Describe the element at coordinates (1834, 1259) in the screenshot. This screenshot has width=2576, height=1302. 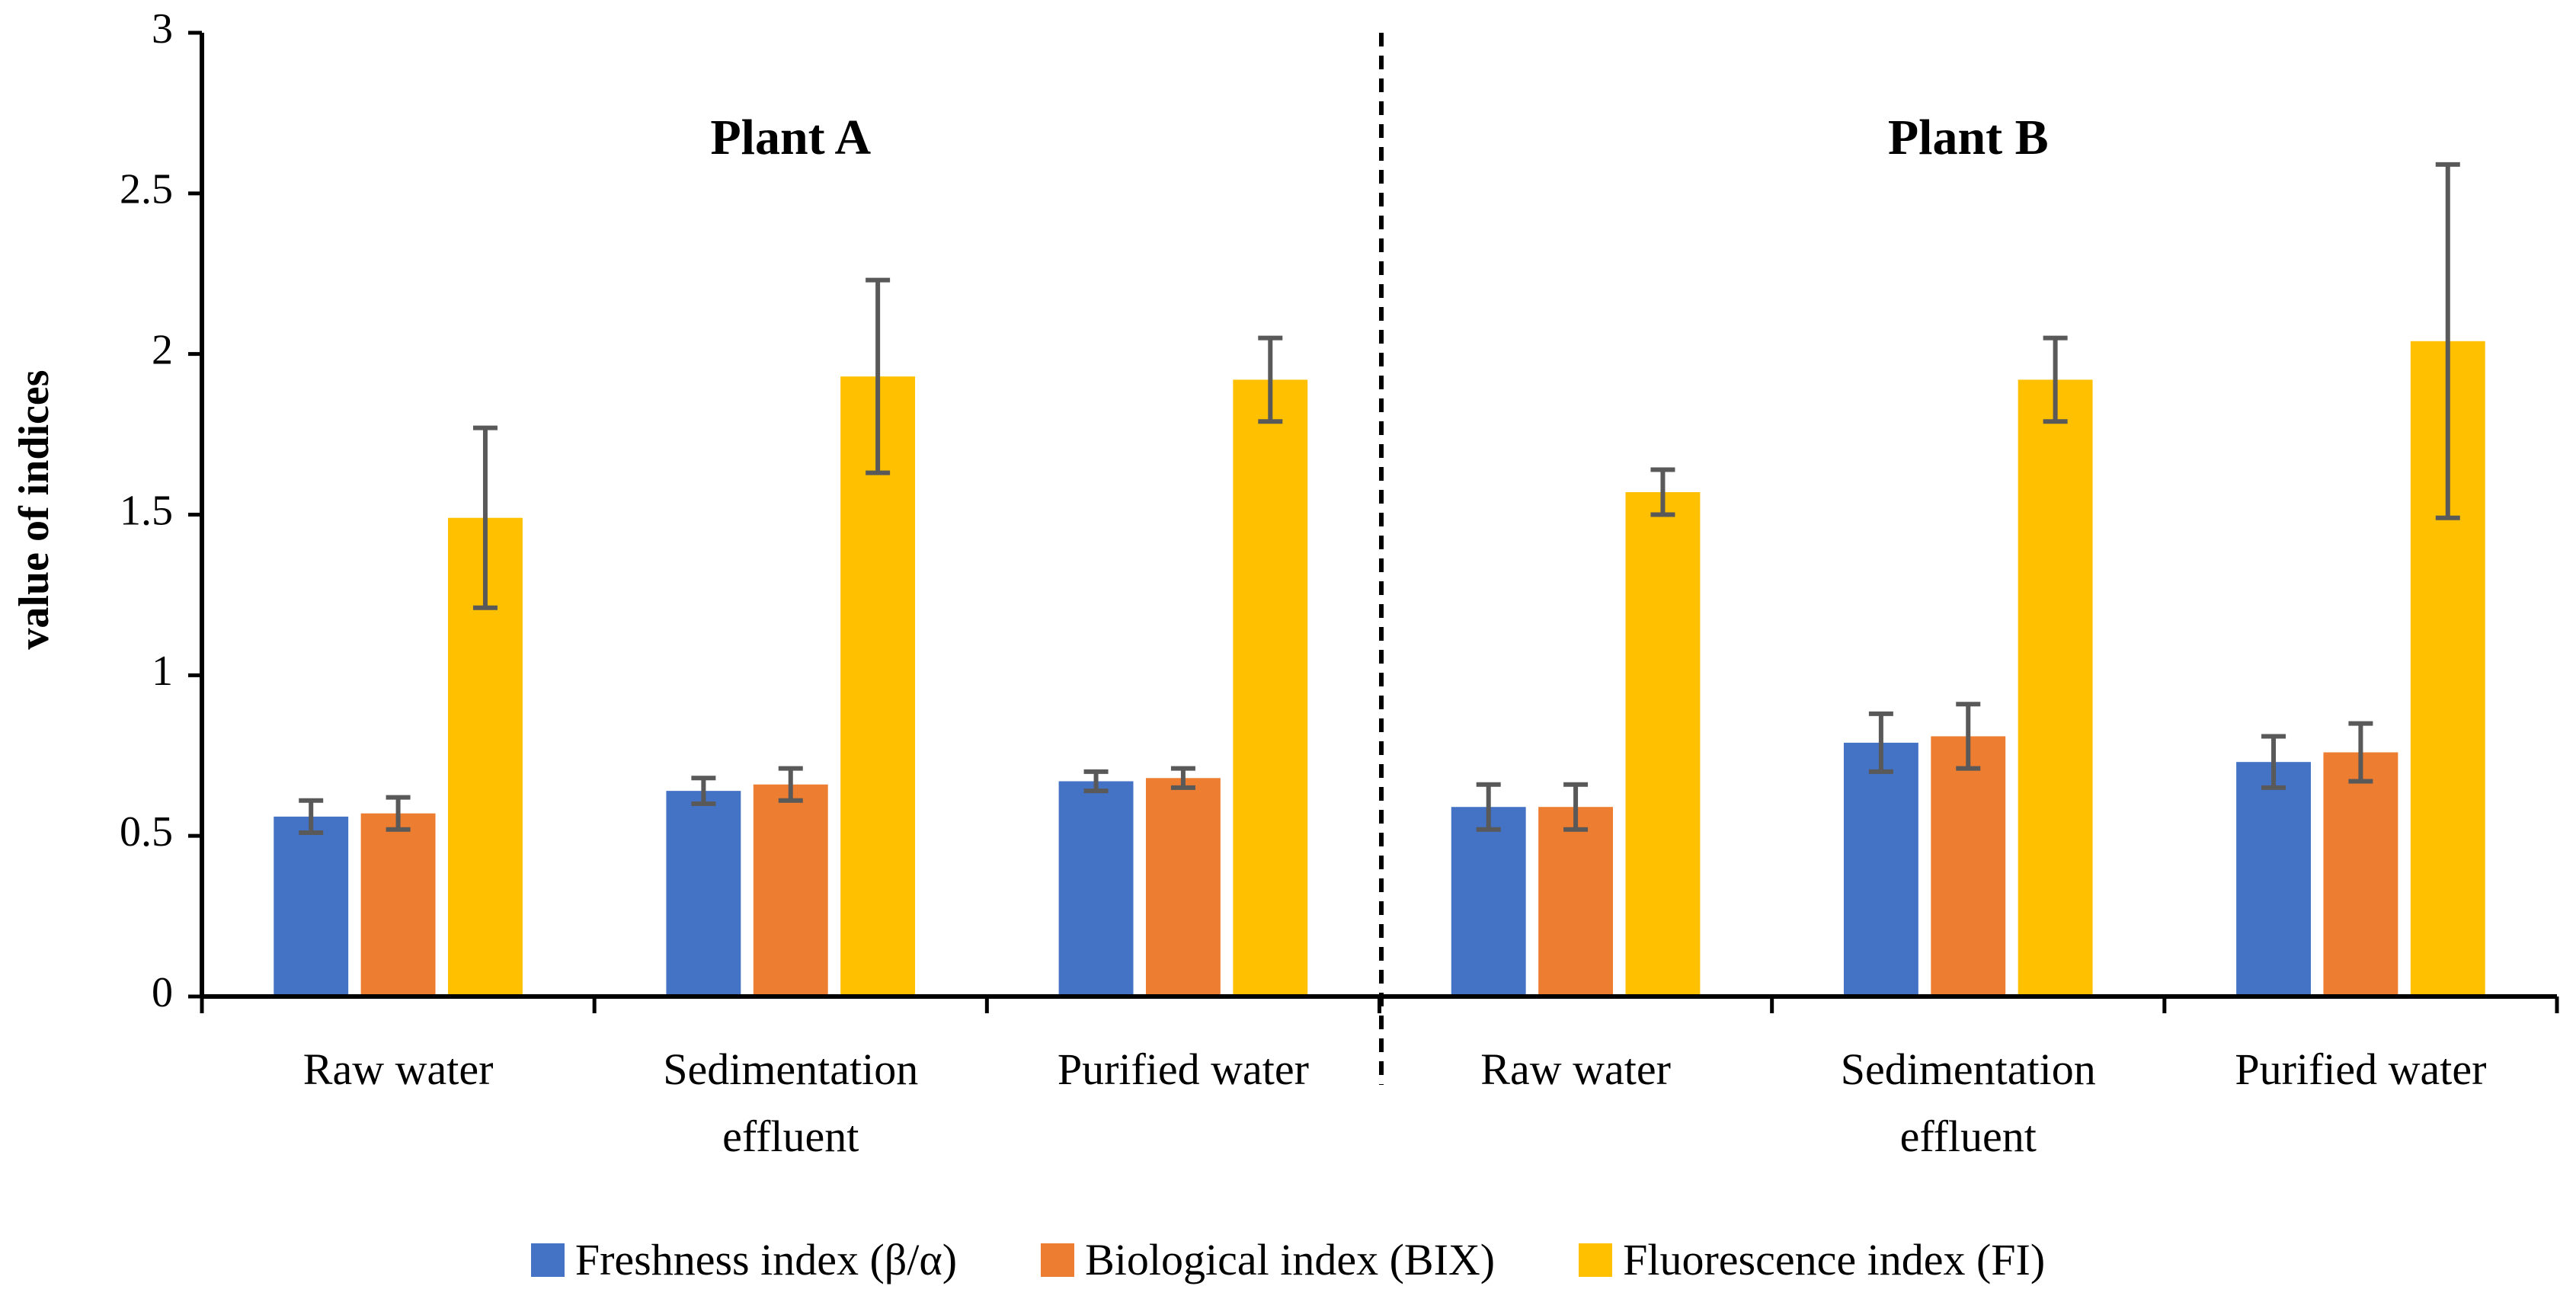
I see `legend-label: Fluorescence index (FI)` at that location.